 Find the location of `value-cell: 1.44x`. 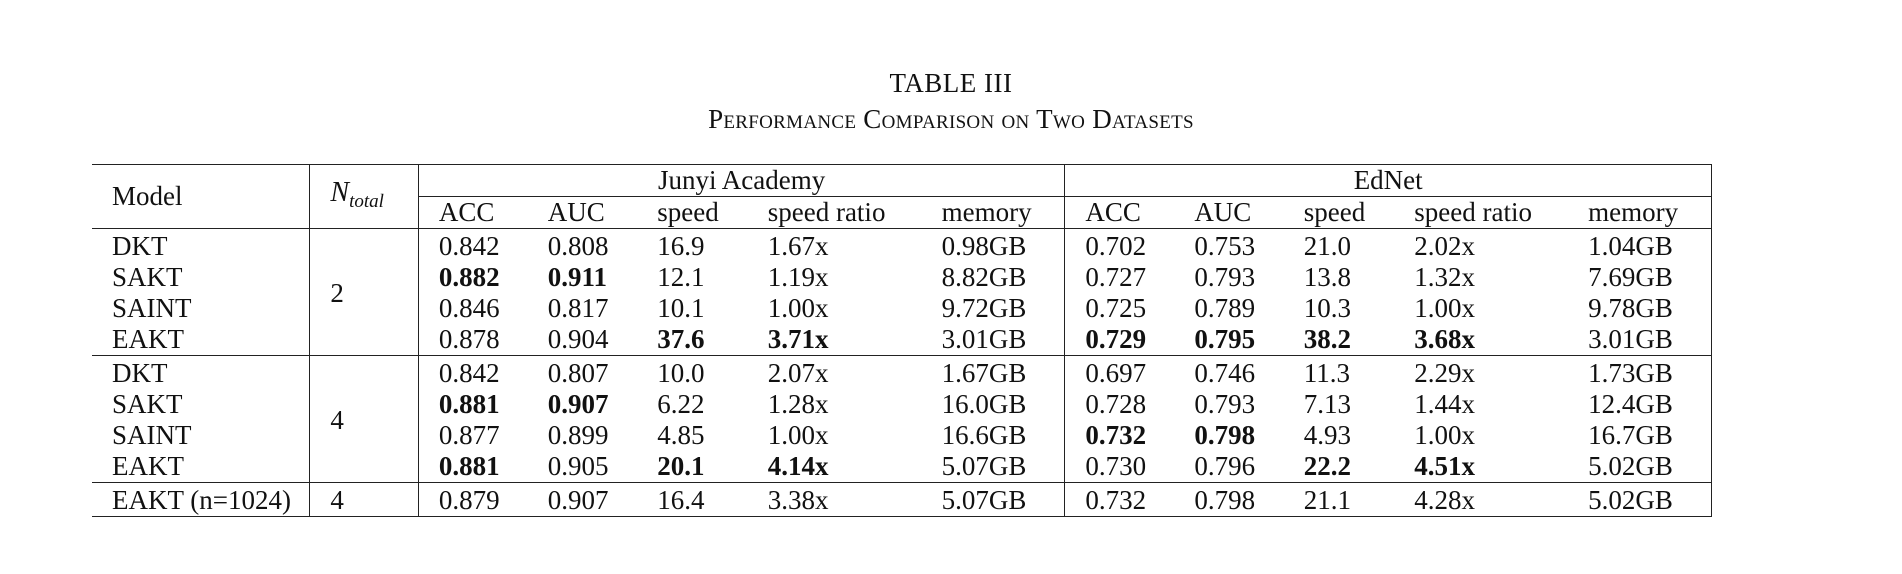

value-cell: 1.44x is located at coordinates (1444, 404).